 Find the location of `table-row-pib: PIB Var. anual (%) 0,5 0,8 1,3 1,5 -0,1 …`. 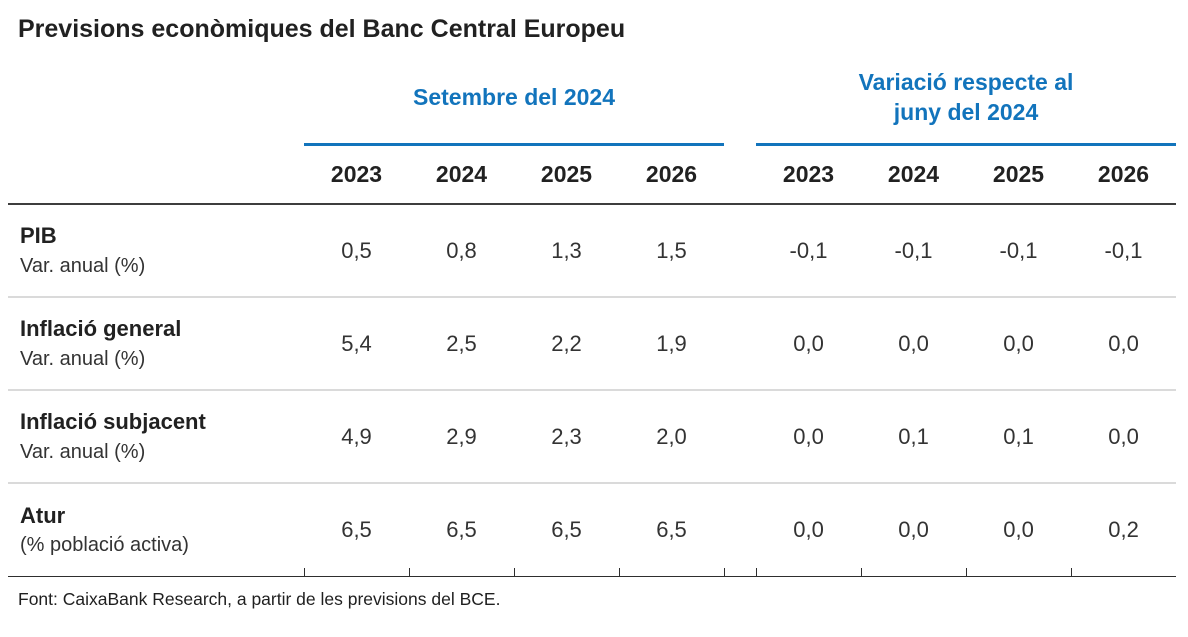

table-row-pib: PIB Var. anual (%) 0,5 0,8 1,3 1,5 -0,1 … is located at coordinates (592, 251).